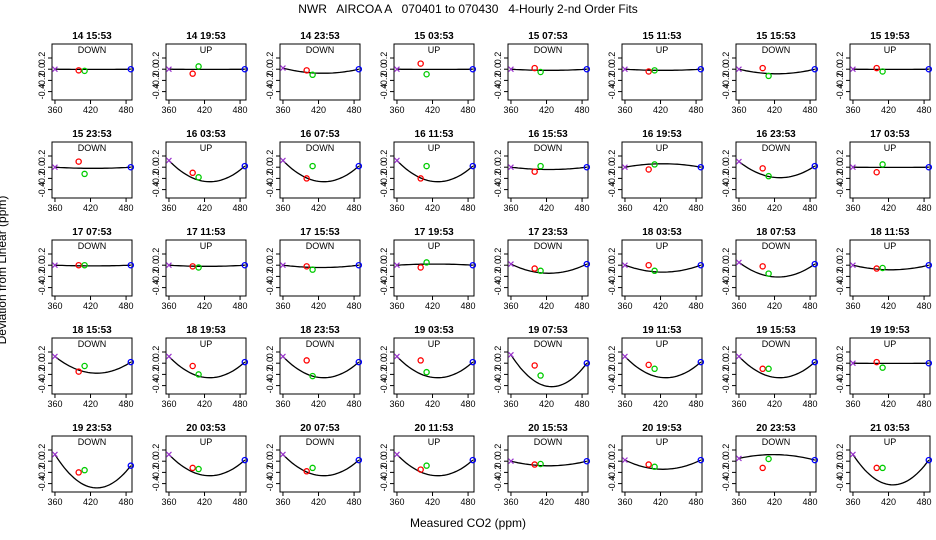 The width and height of the screenshot is (936, 540). What do you see at coordinates (890, 134) in the screenshot?
I see `panel-title: 17 03:53` at bounding box center [890, 134].